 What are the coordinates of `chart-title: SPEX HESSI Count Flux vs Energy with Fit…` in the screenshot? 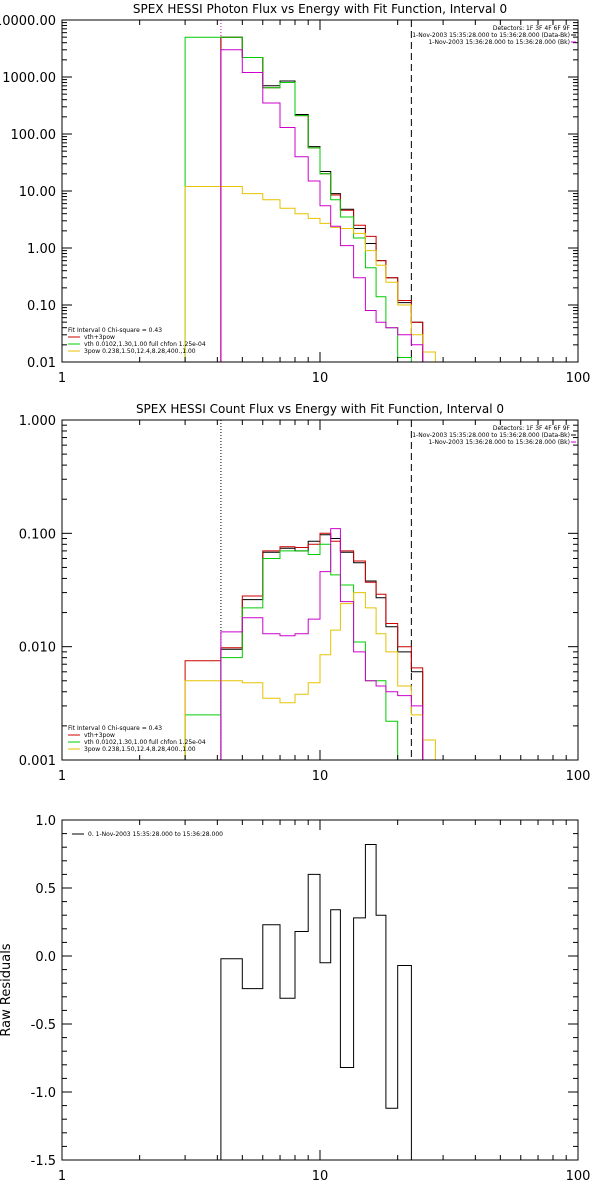 It's located at (320, 409).